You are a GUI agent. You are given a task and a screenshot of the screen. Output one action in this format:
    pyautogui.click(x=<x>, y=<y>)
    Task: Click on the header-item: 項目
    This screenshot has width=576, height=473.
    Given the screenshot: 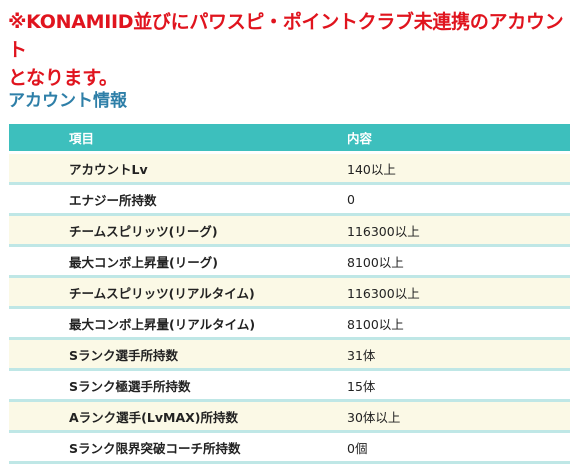 What is the action you would take?
    pyautogui.click(x=175, y=139)
    